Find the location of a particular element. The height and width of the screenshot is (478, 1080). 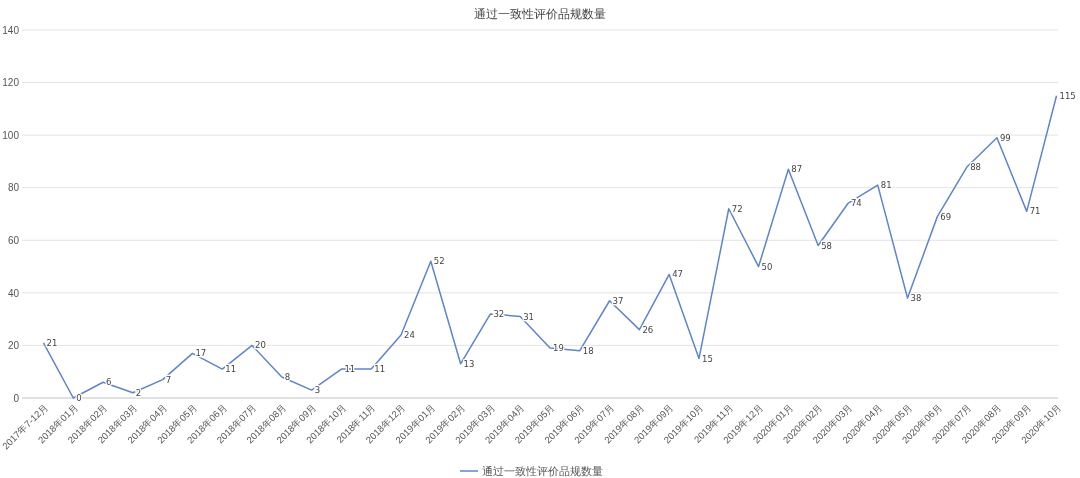

y-tick-label: 120 is located at coordinates (11, 83).